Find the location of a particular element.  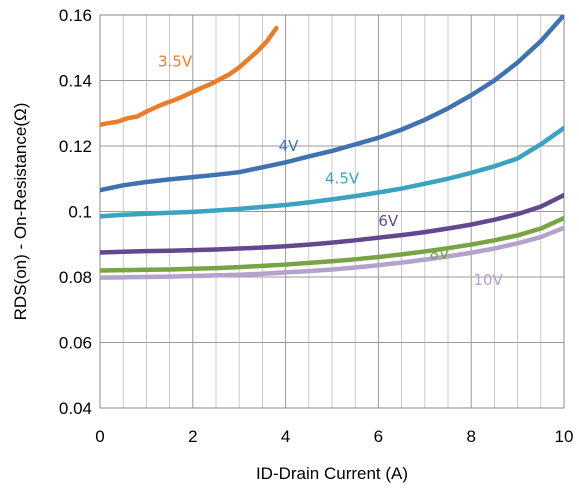

series-annotation: 3.5V is located at coordinates (175, 62).